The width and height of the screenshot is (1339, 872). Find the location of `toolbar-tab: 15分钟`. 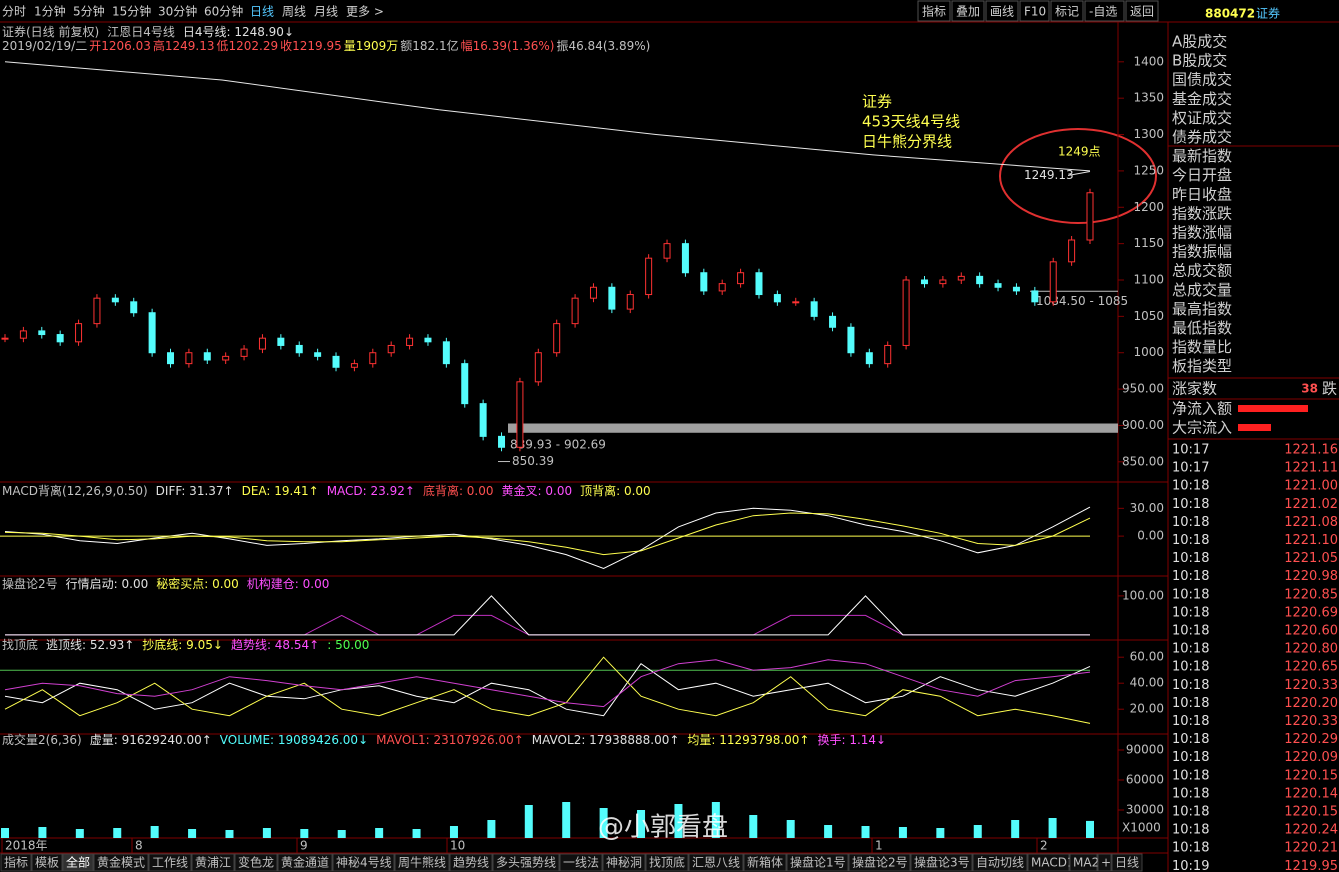

toolbar-tab: 15分钟 is located at coordinates (131, 11).